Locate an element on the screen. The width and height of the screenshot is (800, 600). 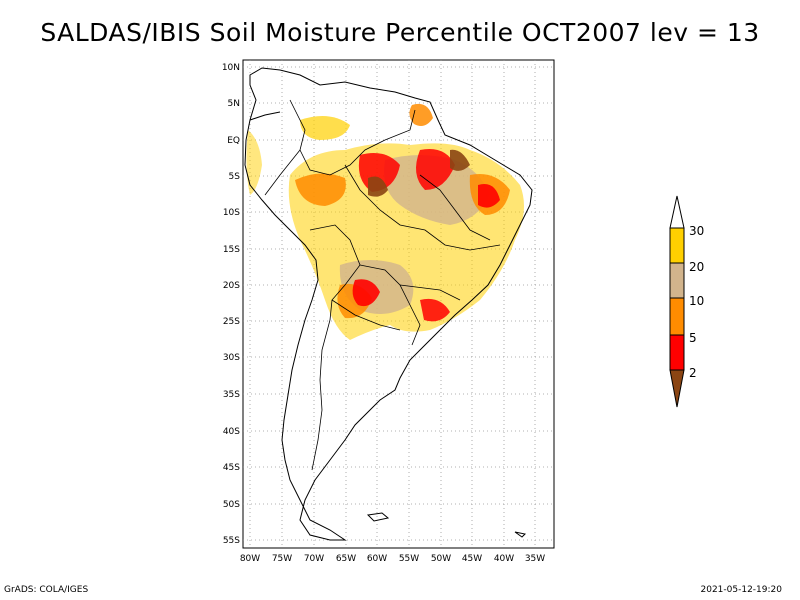
tan-region-central is located at coordinates (437, 190).